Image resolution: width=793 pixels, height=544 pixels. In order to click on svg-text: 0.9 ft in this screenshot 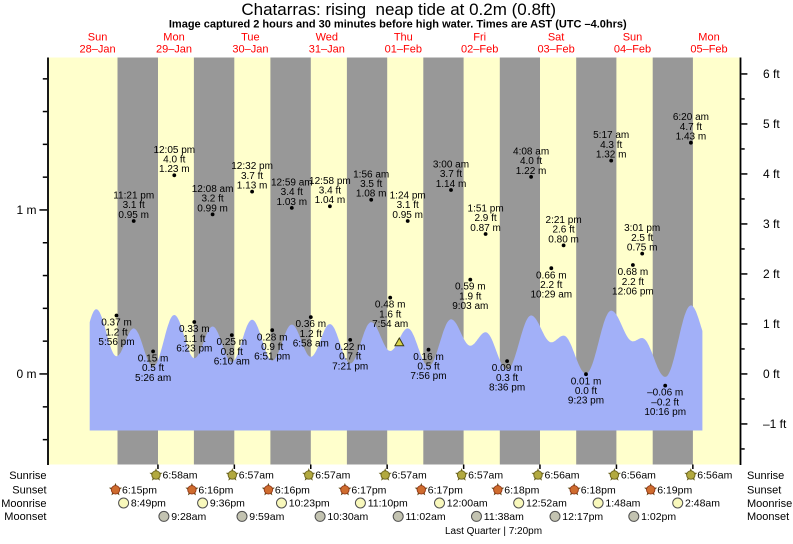, I will do `click(272, 347)`.